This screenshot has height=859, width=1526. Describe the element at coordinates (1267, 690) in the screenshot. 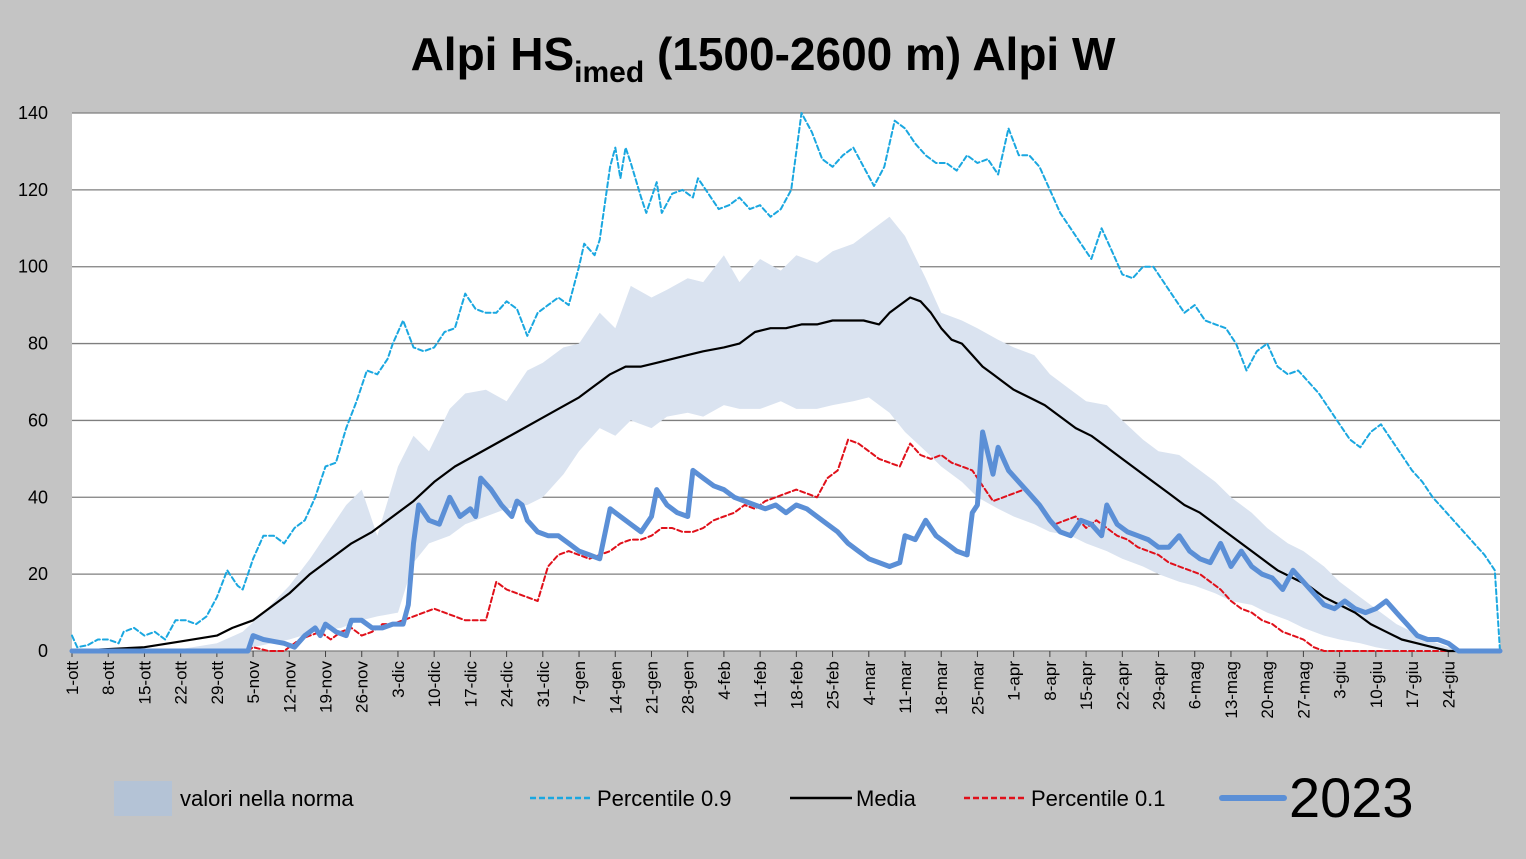

I see `x-tick-label: 20-mag` at that location.